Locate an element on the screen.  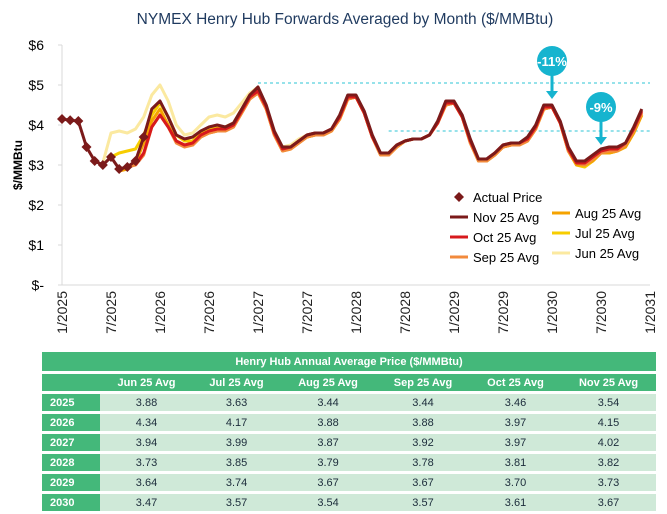
header-oct-25: Oct 25 Avg is located at coordinates (516, 382).